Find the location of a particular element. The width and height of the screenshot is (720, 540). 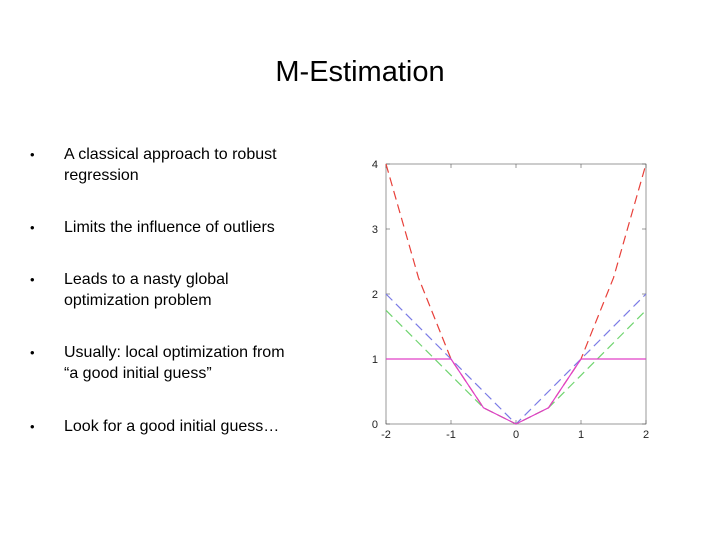

x-tick-label: 2 is located at coordinates (646, 435).